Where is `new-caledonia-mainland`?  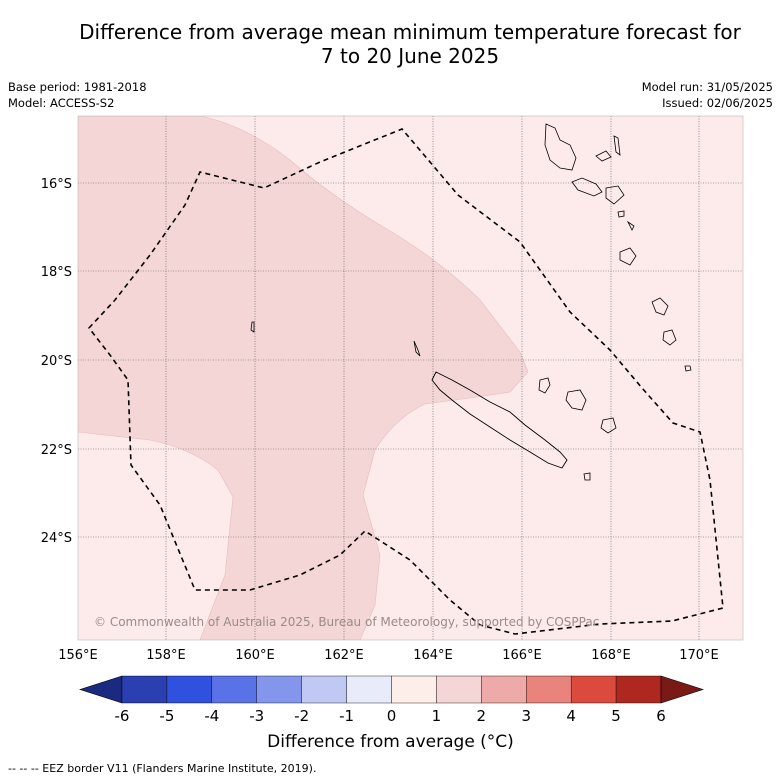 new-caledonia-mainland is located at coordinates (499, 420).